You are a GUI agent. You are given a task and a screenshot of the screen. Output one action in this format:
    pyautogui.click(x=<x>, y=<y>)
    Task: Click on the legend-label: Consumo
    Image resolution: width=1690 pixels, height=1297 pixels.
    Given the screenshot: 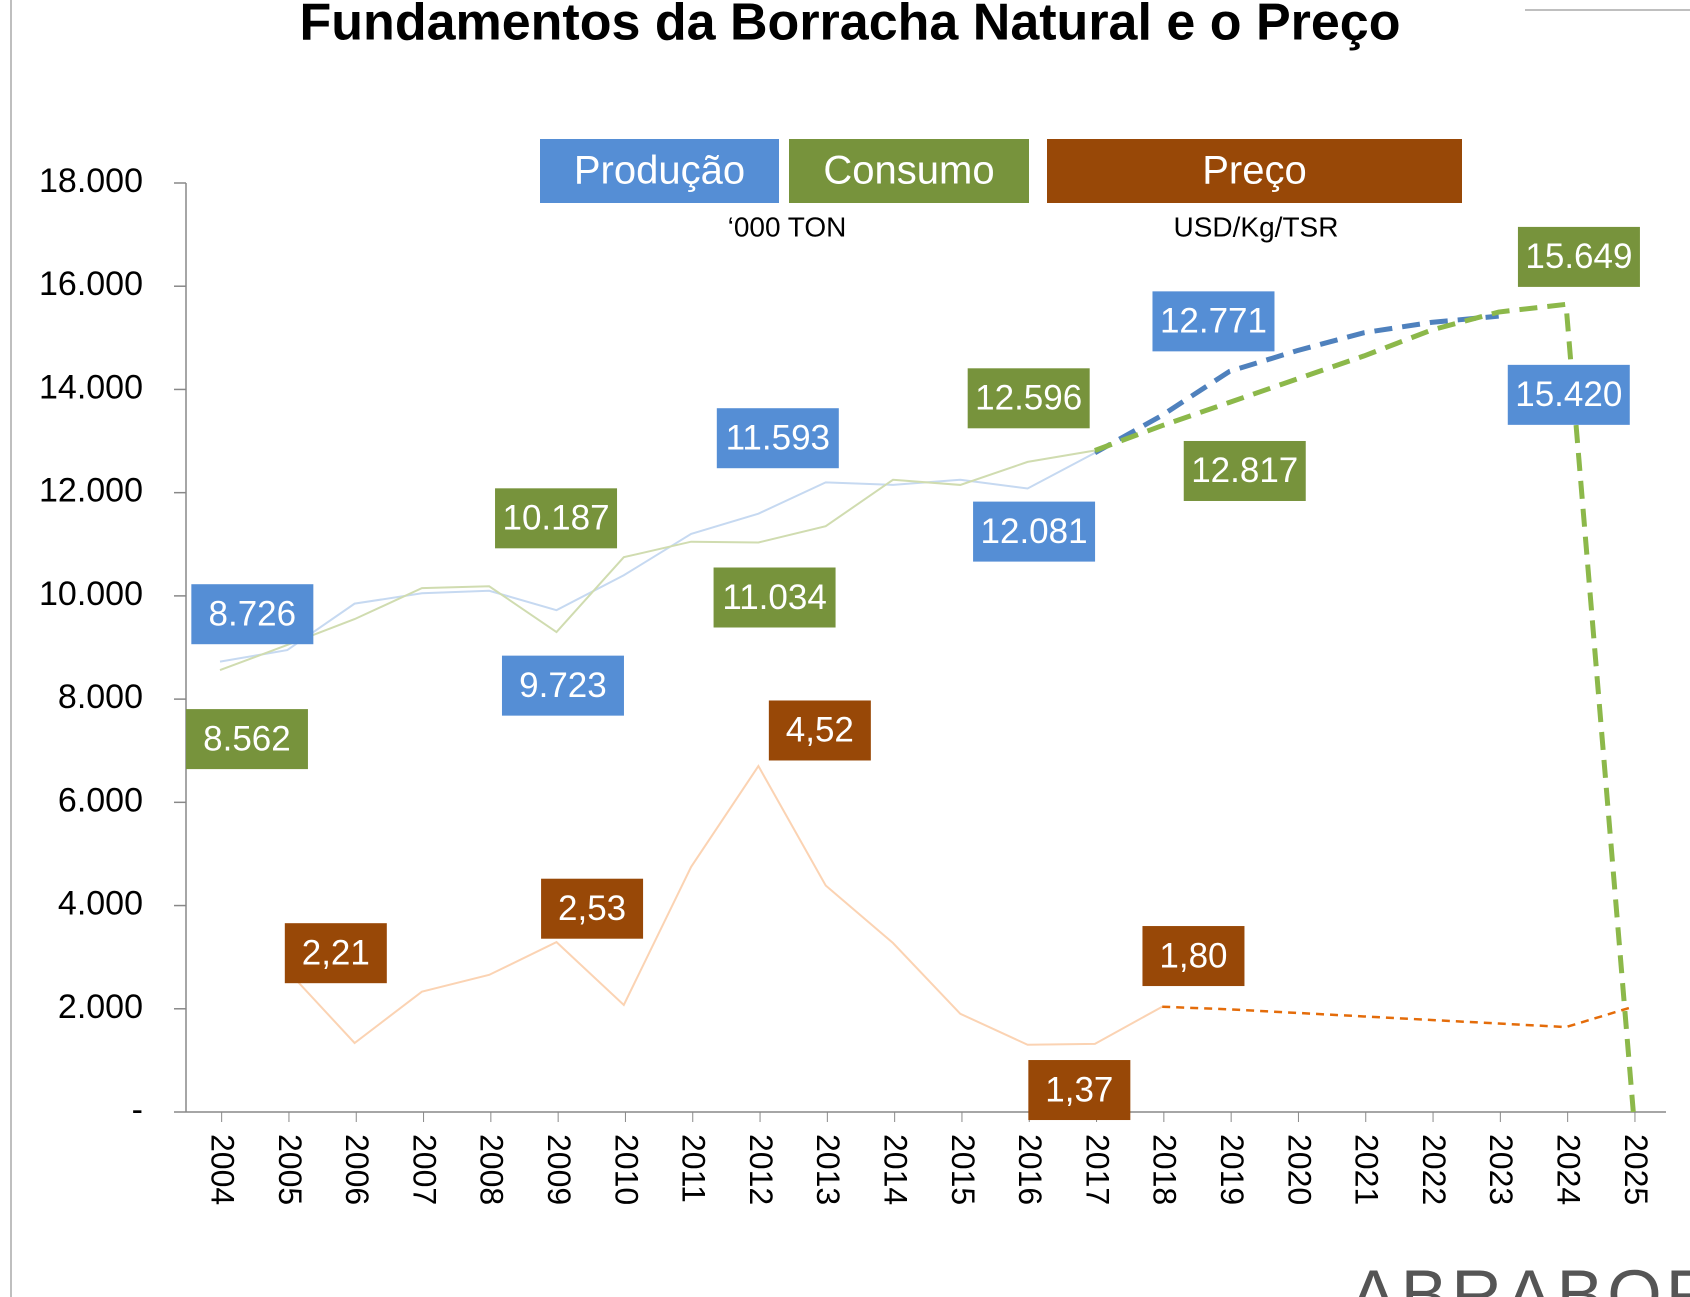 What is the action you would take?
    pyautogui.click(x=908, y=171)
    